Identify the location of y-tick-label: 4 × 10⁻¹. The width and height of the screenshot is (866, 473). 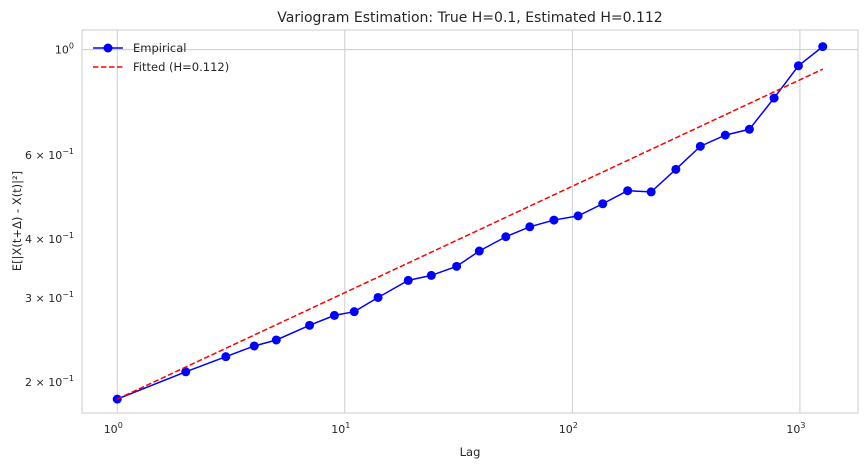
(49, 238).